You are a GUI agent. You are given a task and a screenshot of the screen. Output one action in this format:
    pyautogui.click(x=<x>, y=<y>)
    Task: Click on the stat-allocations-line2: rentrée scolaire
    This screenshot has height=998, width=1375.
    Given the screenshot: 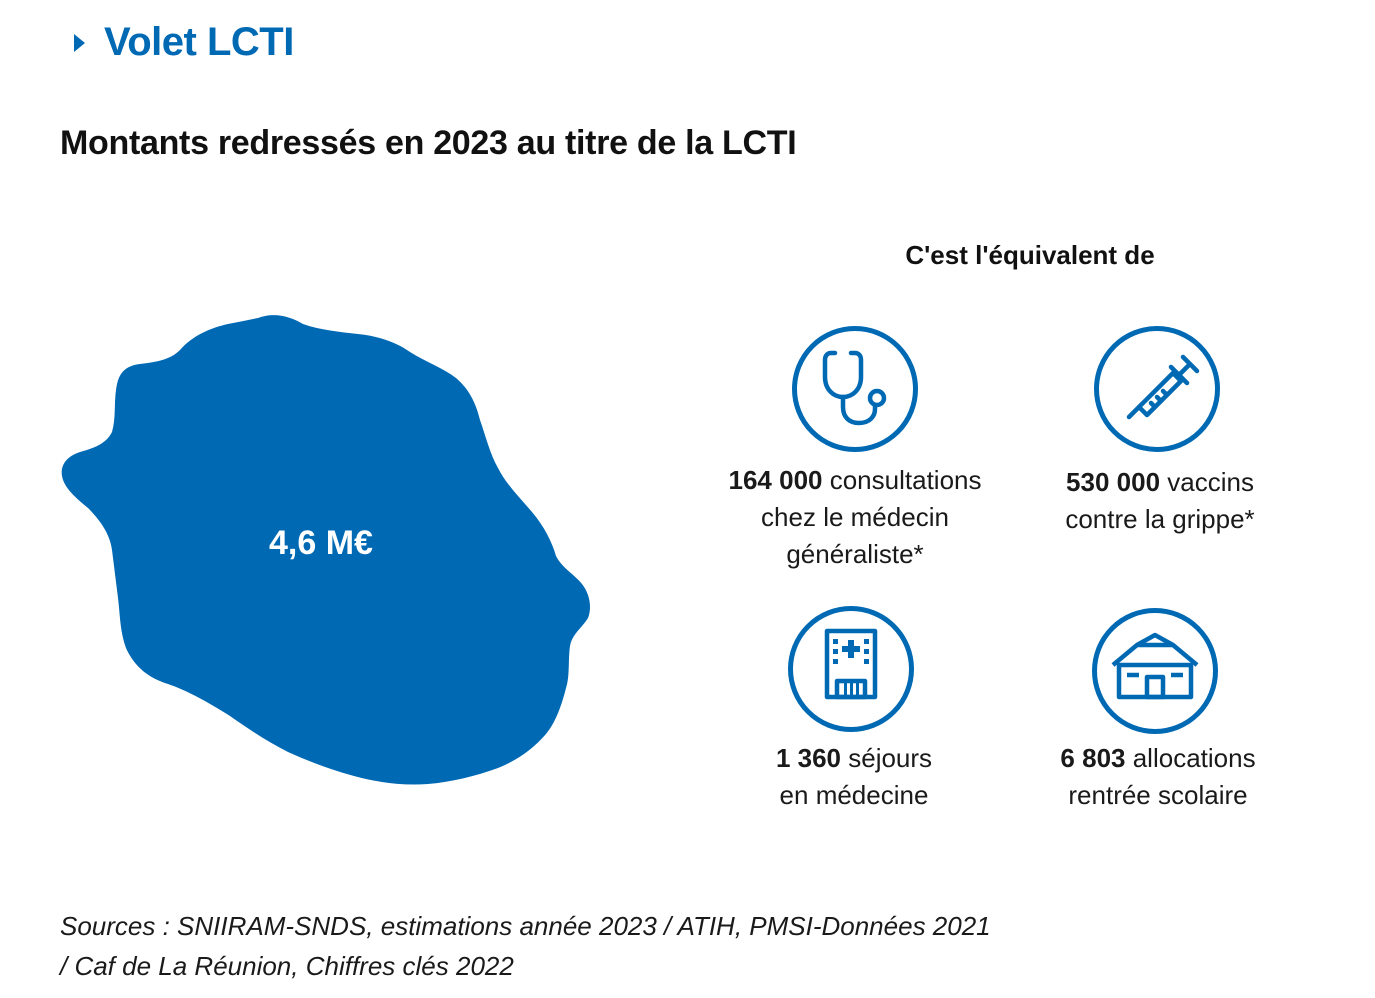 What is the action you would take?
    pyautogui.click(x=1158, y=795)
    